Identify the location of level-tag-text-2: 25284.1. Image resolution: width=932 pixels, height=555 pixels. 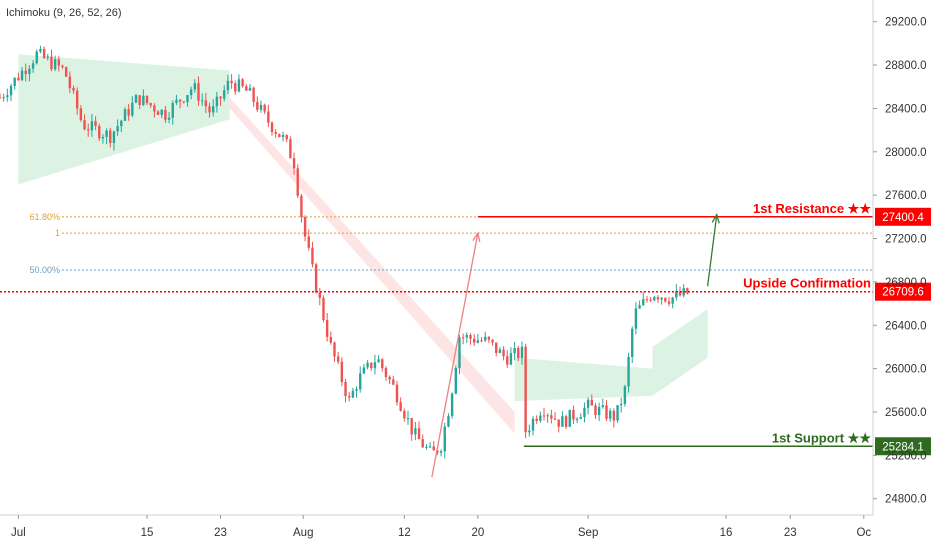
(903, 447).